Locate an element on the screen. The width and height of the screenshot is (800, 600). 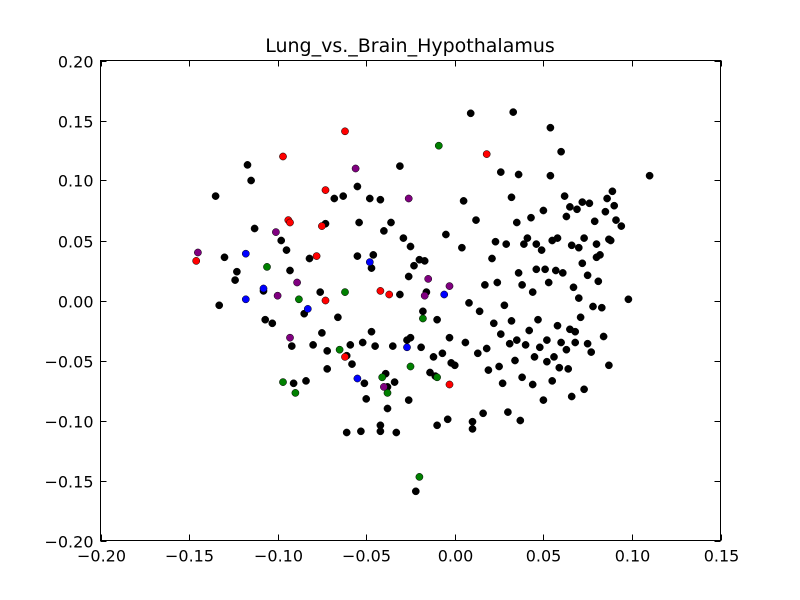
y-tick-label: −0.05 is located at coordinates (68, 362).